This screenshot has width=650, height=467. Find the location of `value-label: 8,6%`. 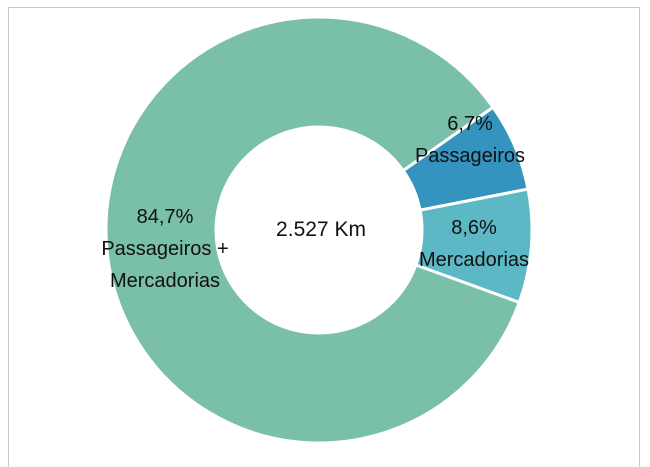

value-label: 8,6% is located at coordinates (474, 228).